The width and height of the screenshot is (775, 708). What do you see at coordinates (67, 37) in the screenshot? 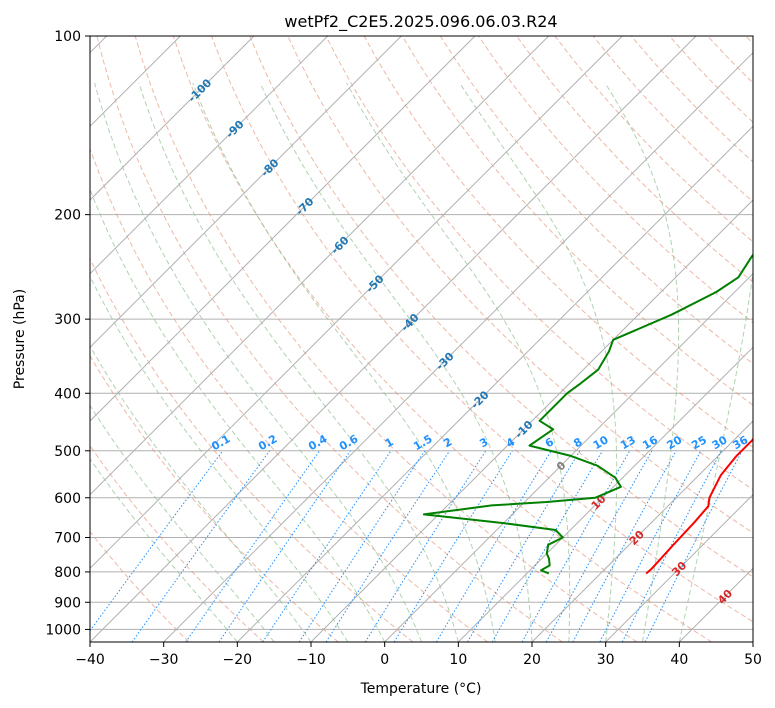
I see `y-tick-label: 100` at bounding box center [67, 37].